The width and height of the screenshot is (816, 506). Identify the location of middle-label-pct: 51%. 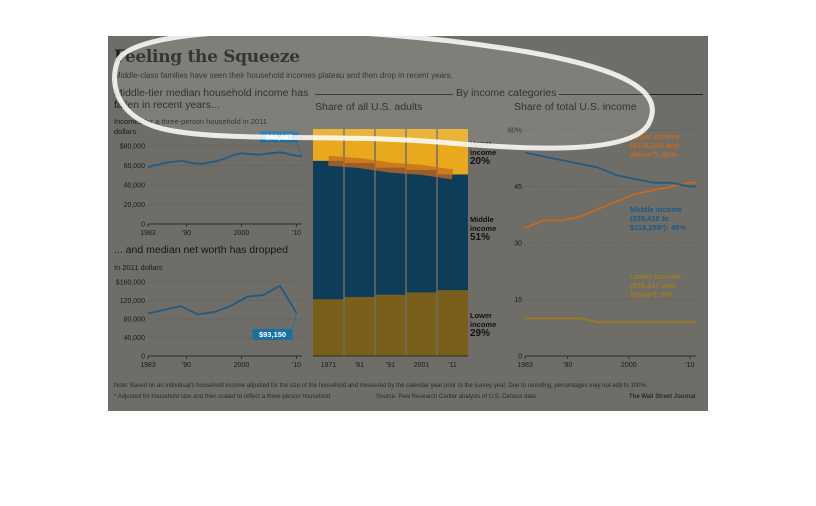
(480, 237).